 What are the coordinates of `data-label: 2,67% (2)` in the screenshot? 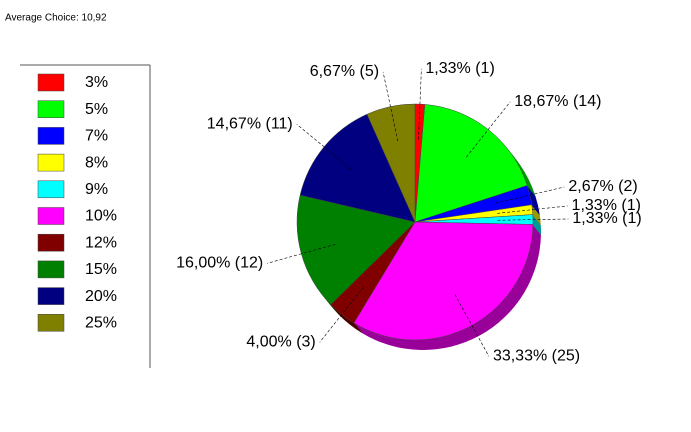 It's located at (602, 186).